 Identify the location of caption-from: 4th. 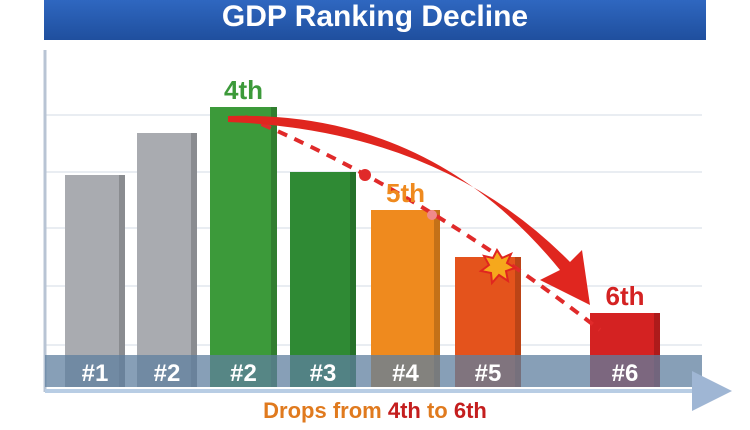
(404, 410).